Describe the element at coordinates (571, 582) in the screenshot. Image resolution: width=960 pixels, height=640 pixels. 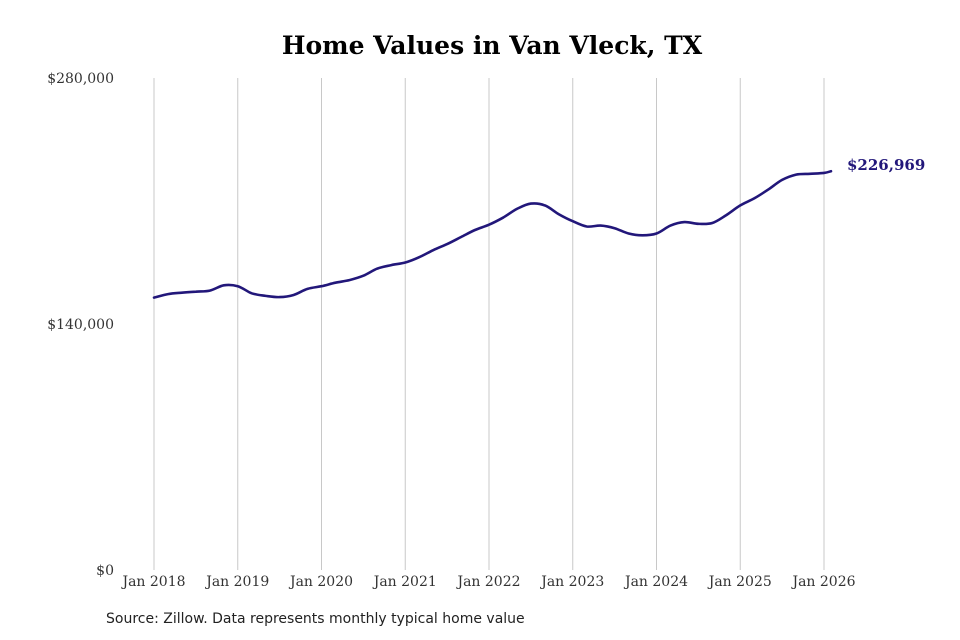
I see `x-tick-label: Jan 2023` at that location.